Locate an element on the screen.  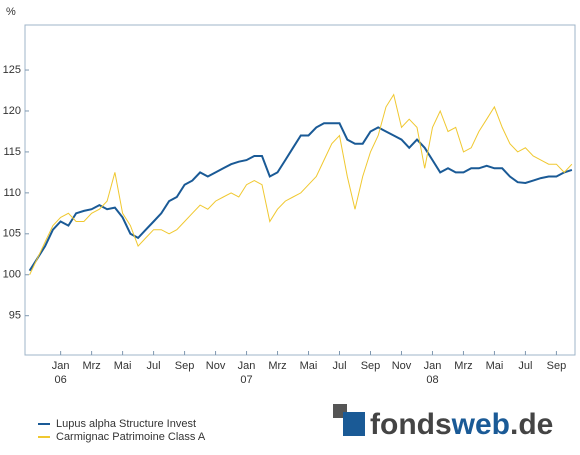
y-unit: % is located at coordinates (11, 12).